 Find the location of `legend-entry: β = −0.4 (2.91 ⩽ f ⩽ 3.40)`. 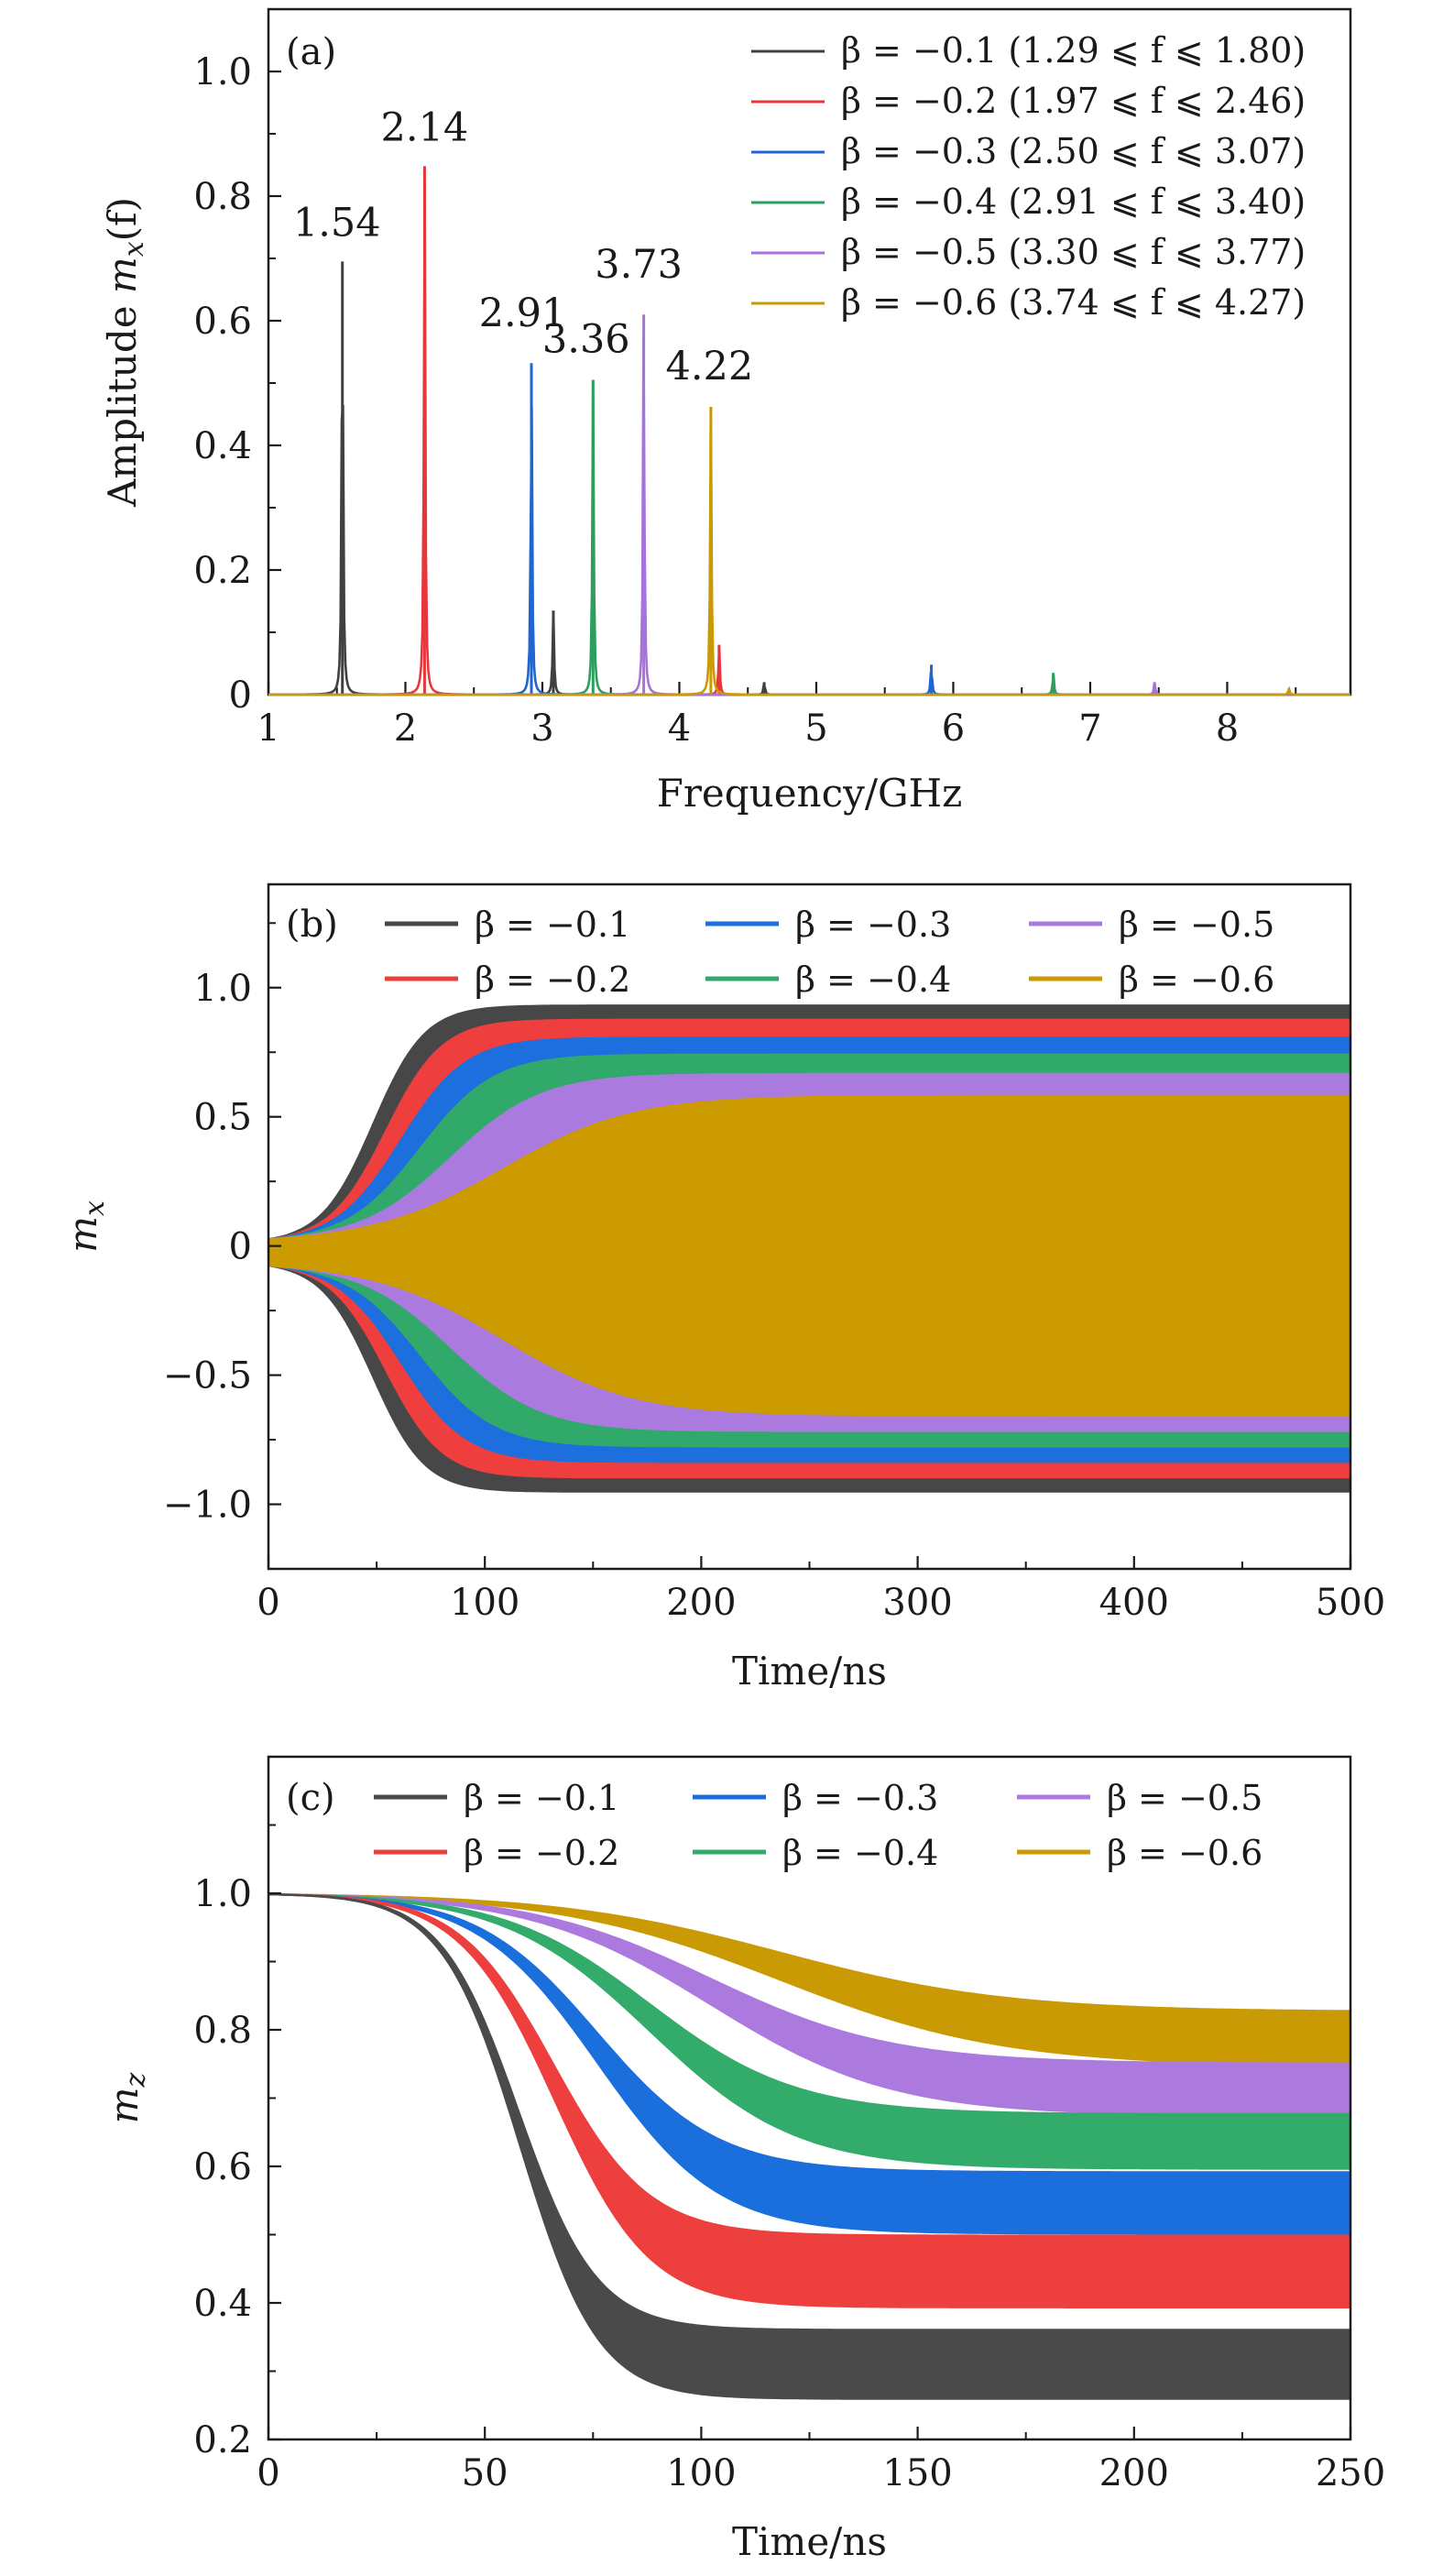

legend-entry: β = −0.4 (2.91 ⩽ f ⩽ 3.40) is located at coordinates (1073, 201).